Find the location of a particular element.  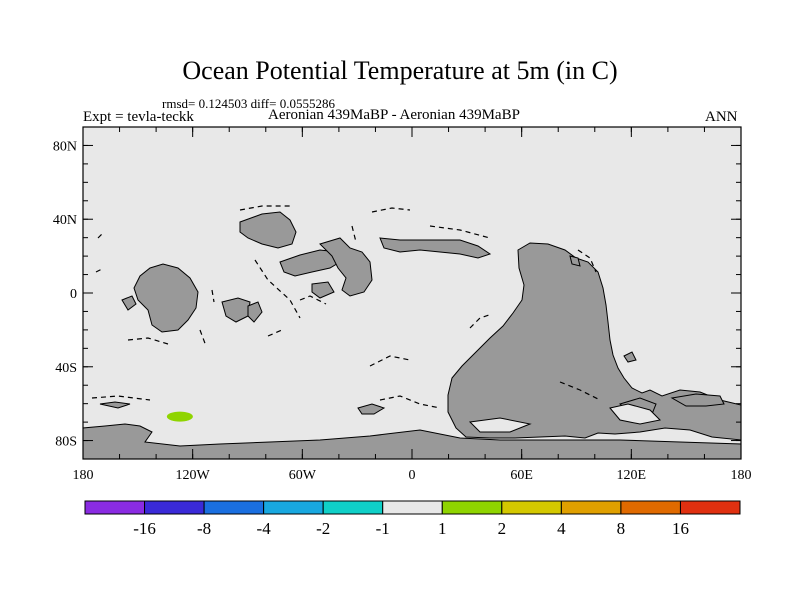

lat-tick-label: 40N is located at coordinates (65, 220).